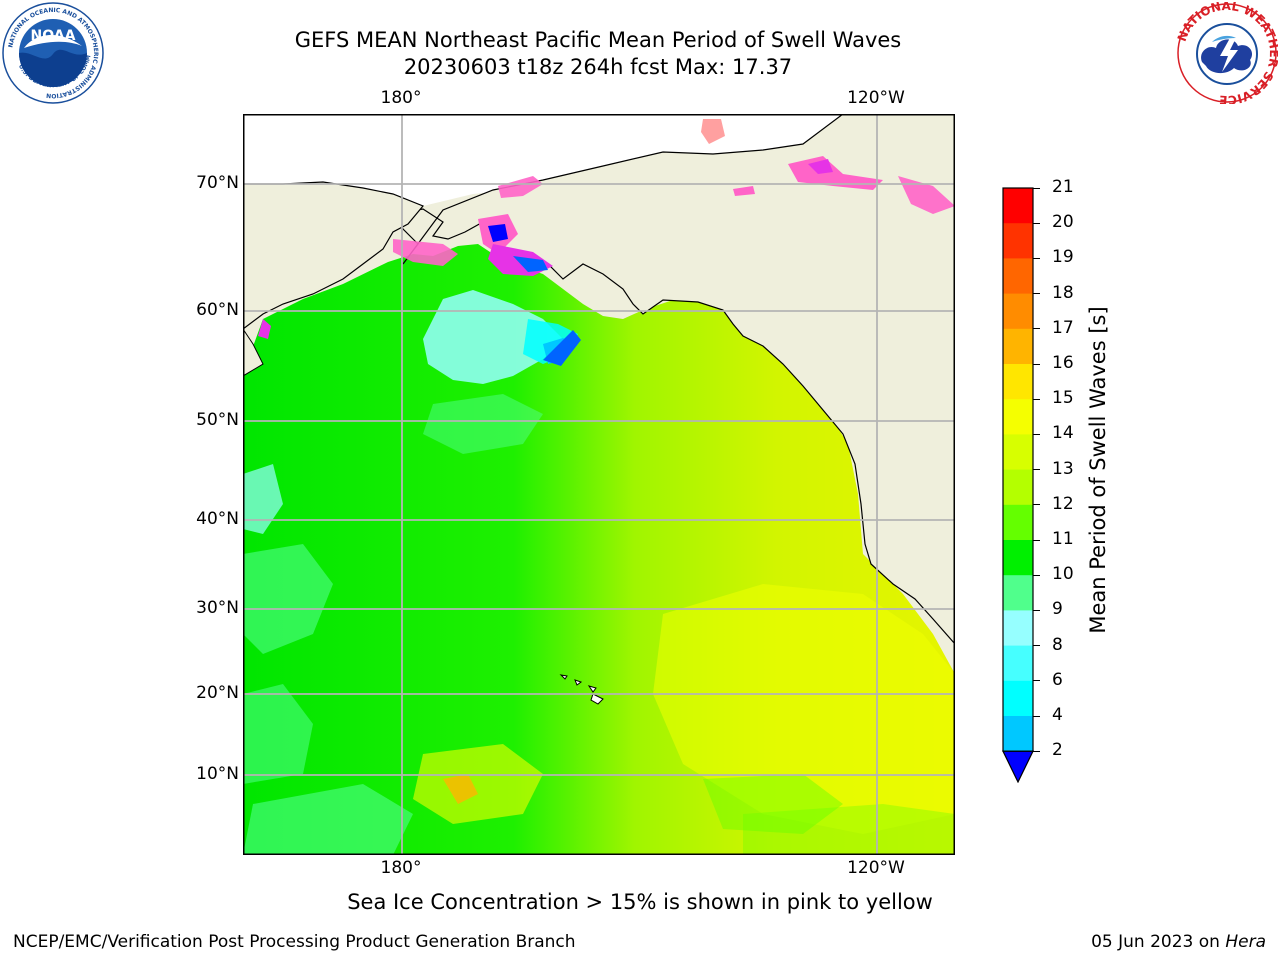  I want to click on lon-label-bottom-180: 180°, so click(401, 868).